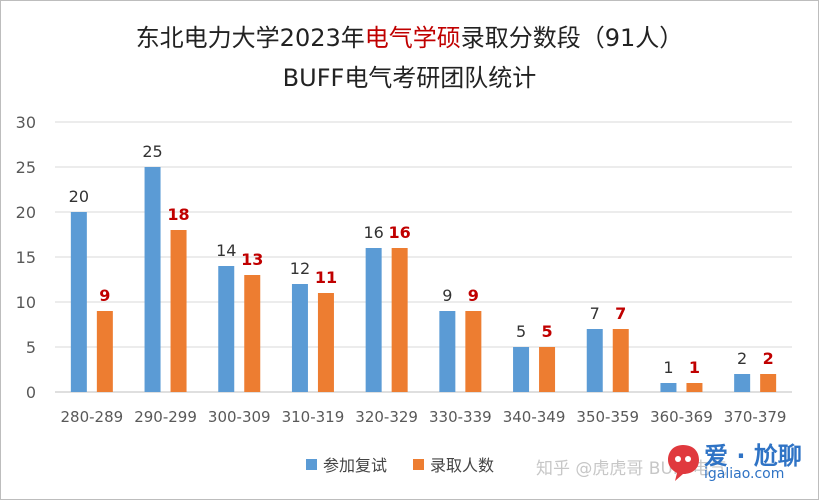 The height and width of the screenshot is (500, 819). What do you see at coordinates (768, 358) in the screenshot?
I see `data-label-series2: 2` at bounding box center [768, 358].